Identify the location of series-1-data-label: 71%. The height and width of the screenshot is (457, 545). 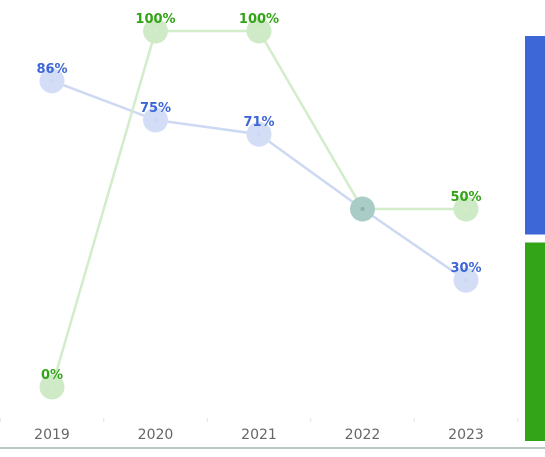
(258, 122).